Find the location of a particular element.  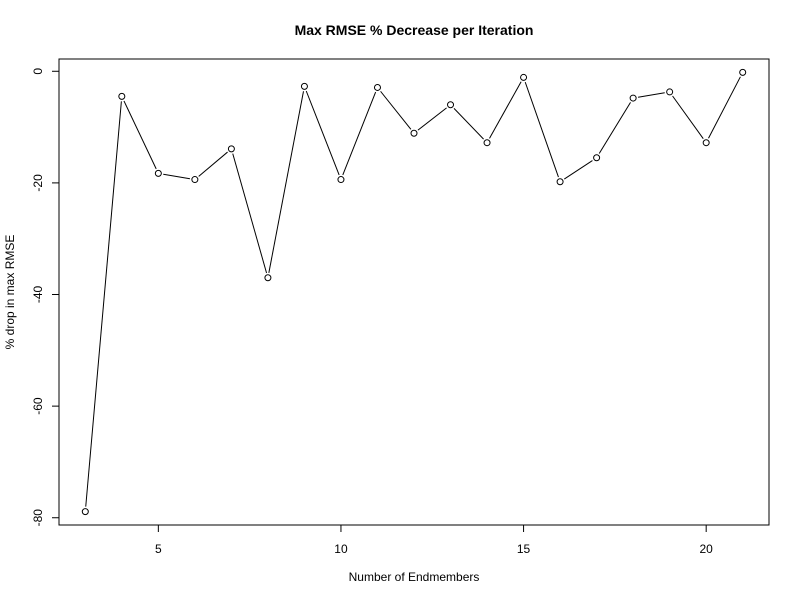

x-axis: 5 10 15 20 is located at coordinates (434, 540).